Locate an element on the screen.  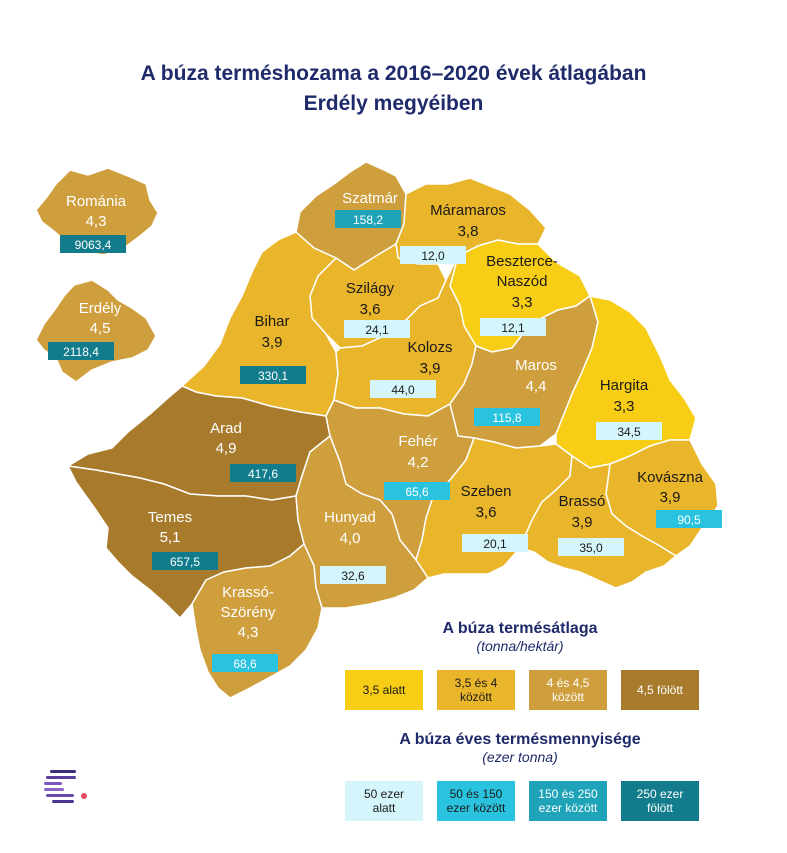
county-amount-bihar: 330,1 is located at coordinates (273, 376).